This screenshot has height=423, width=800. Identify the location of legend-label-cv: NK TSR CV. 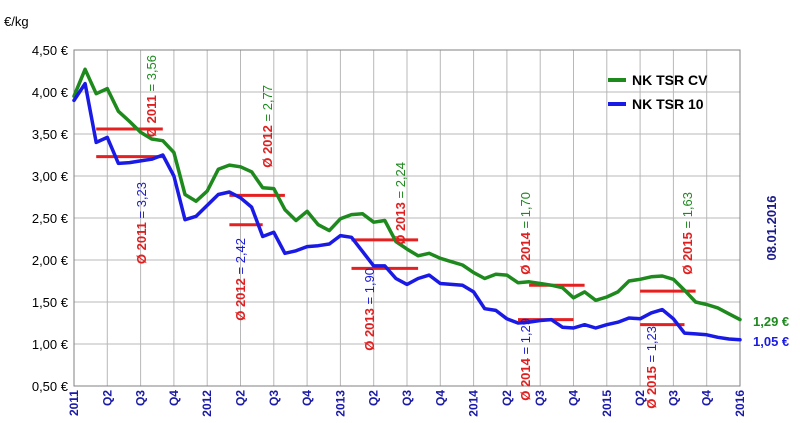
(670, 80).